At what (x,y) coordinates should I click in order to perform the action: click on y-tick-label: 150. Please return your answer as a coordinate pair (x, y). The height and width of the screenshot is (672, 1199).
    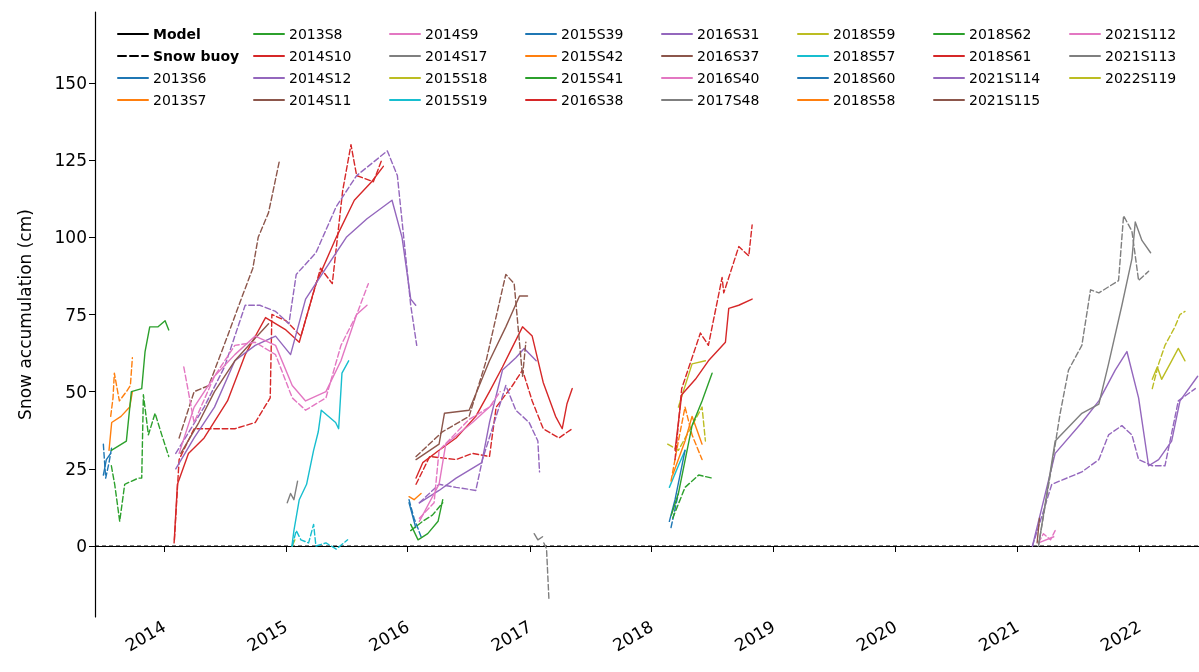
    Looking at the image, I should click on (70, 82).